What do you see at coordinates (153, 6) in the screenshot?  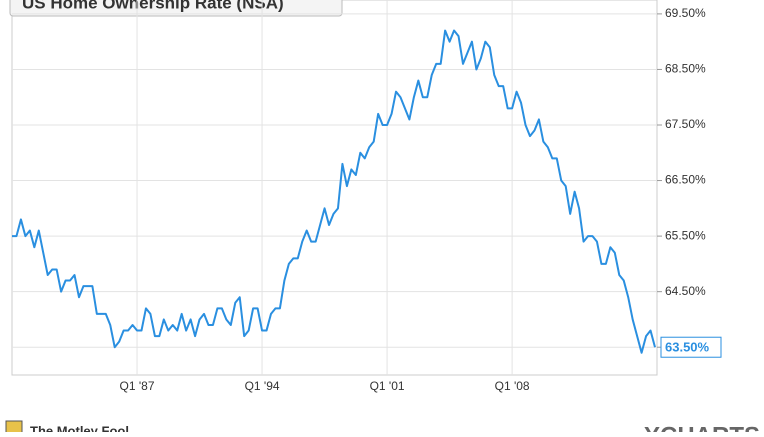 I see `chart-title: US Home Ownership Rate (NSA)` at bounding box center [153, 6].